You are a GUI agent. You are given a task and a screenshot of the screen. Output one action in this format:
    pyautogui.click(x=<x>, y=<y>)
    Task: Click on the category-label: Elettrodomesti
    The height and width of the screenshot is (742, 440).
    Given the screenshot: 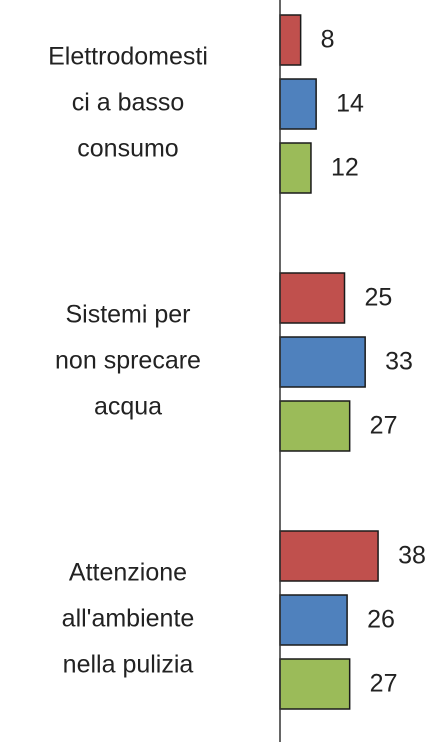 What is the action you would take?
    pyautogui.click(x=128, y=57)
    